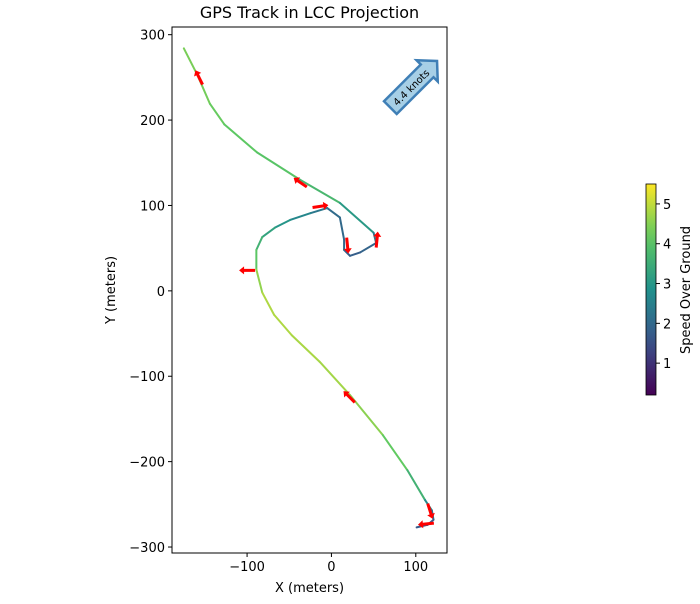 This screenshot has height=604, width=700. What do you see at coordinates (667, 245) in the screenshot?
I see `colorbar-tick-label: 4` at bounding box center [667, 245].